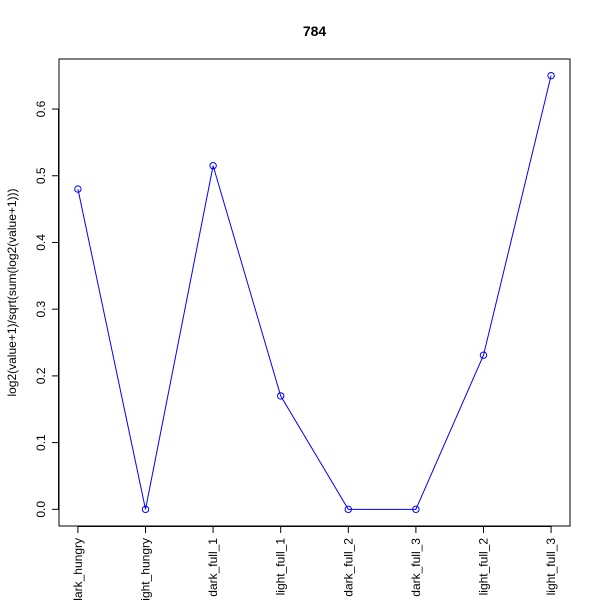 This screenshot has height=600, width=600. What do you see at coordinates (146, 569) in the screenshot?
I see `x-tick-label: light_hungry` at bounding box center [146, 569].